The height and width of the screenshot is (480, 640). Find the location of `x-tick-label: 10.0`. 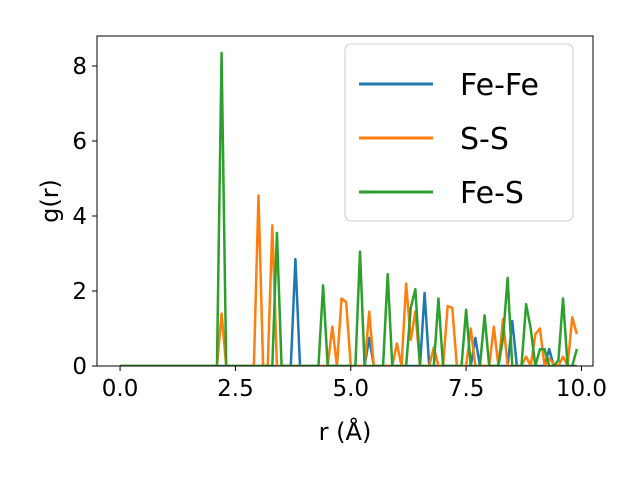

x-tick-label: 10.0 is located at coordinates (581, 389).